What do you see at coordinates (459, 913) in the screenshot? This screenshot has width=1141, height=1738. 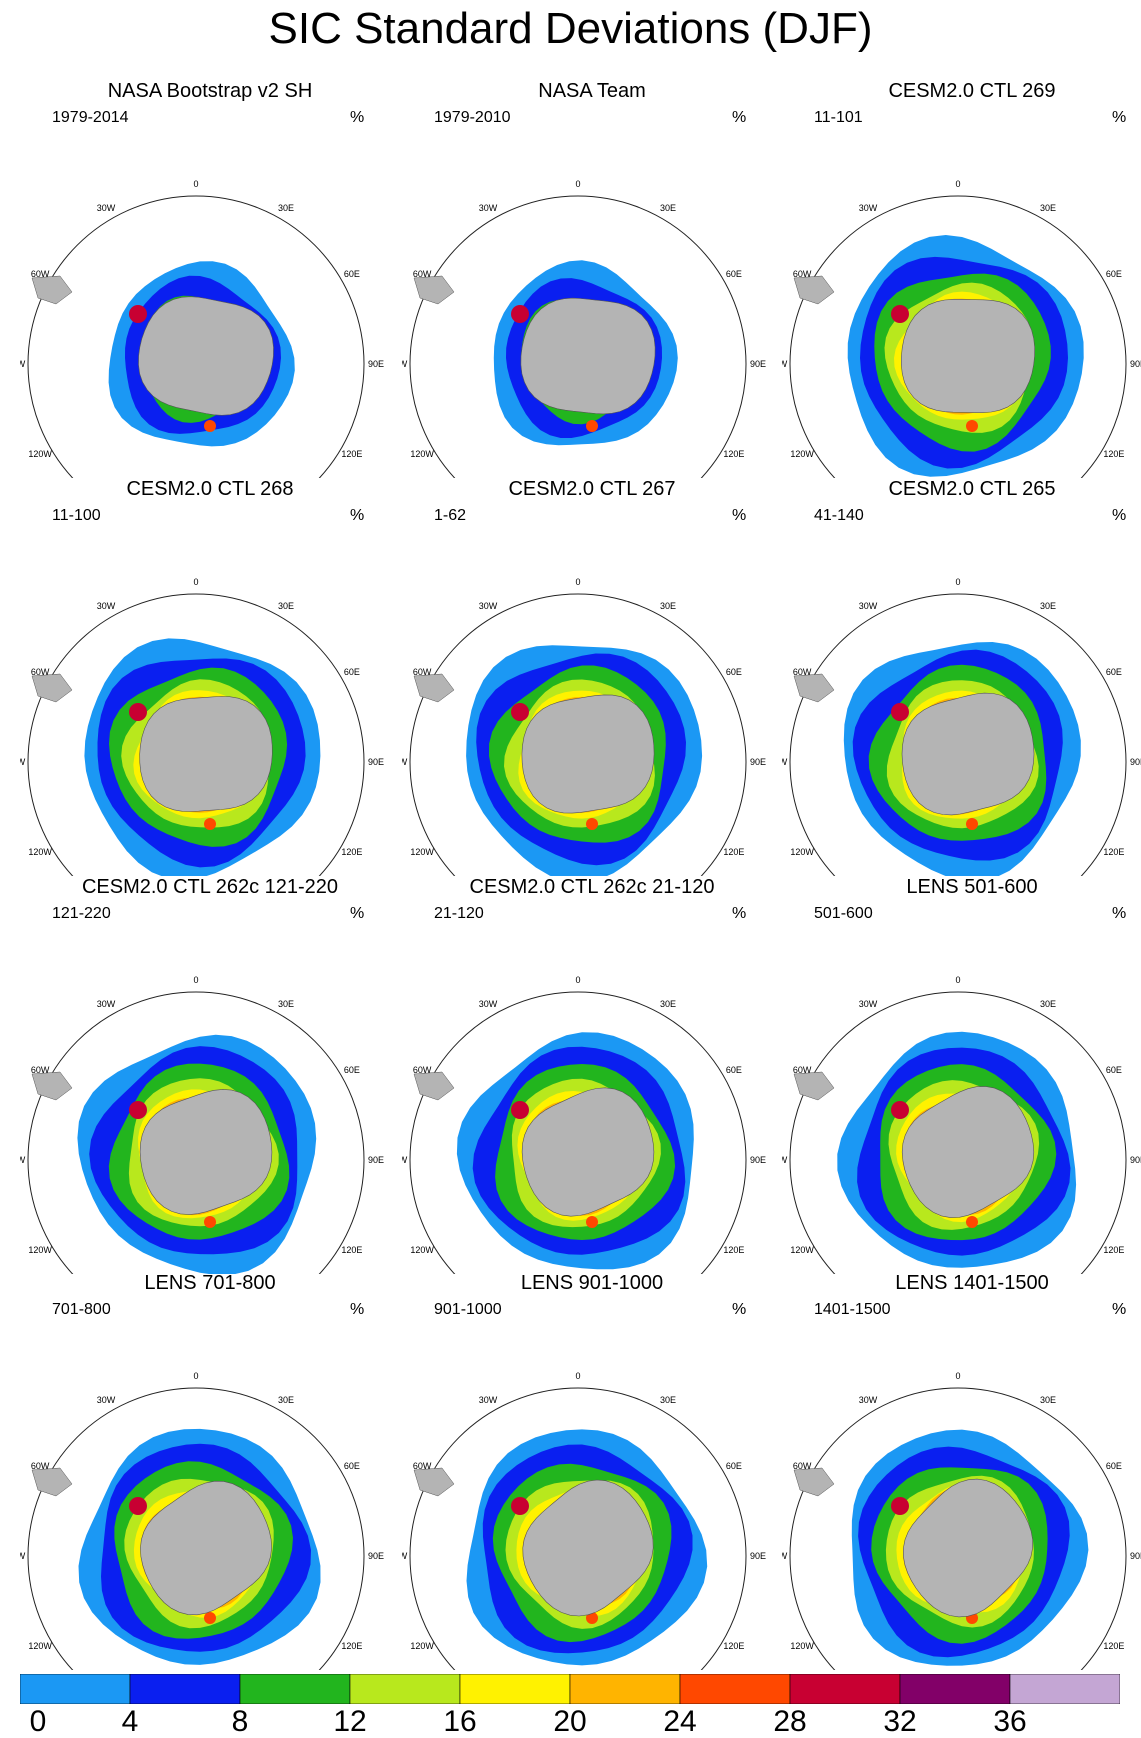 I see `panel-period: 21-120` at bounding box center [459, 913].